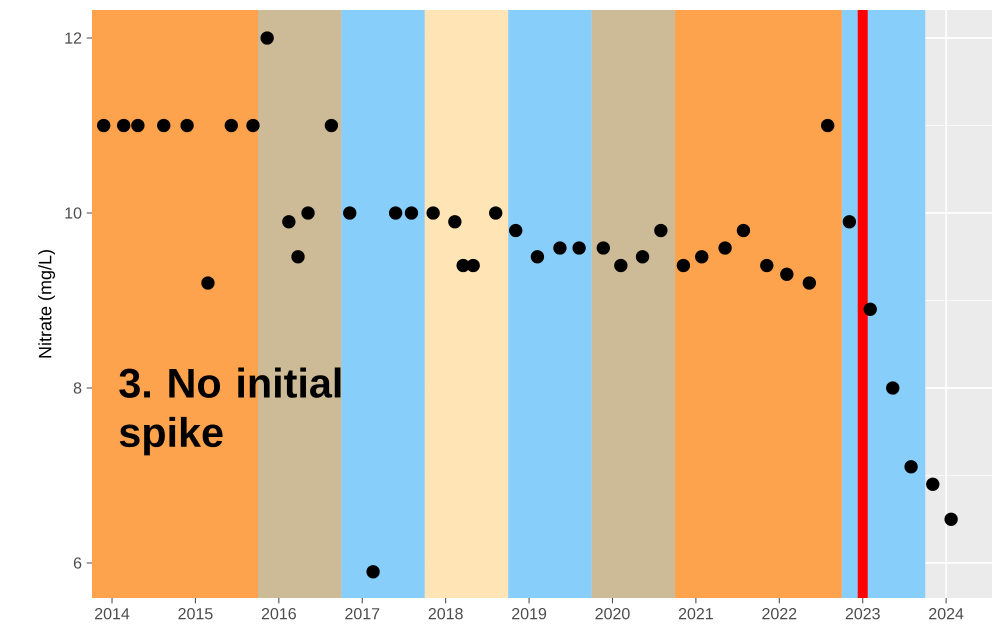 This screenshot has height=627, width=997. I want to click on x-tick-label: 2014, so click(112, 614).